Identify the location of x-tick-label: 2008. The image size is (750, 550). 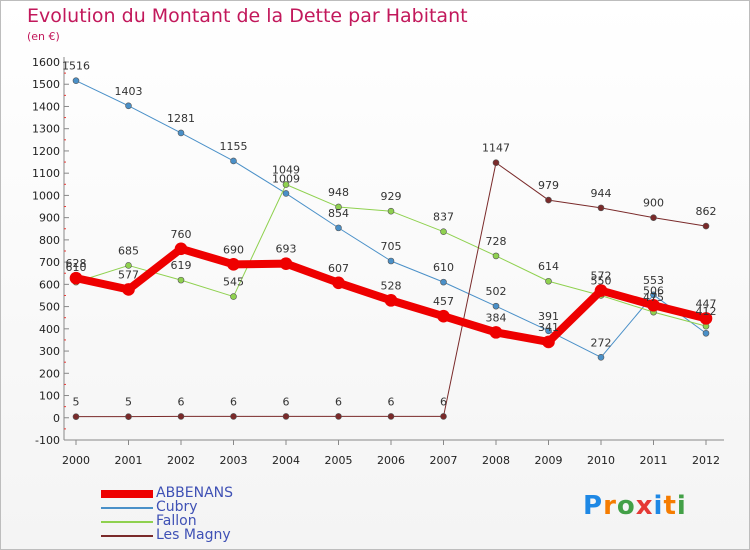
(496, 460).